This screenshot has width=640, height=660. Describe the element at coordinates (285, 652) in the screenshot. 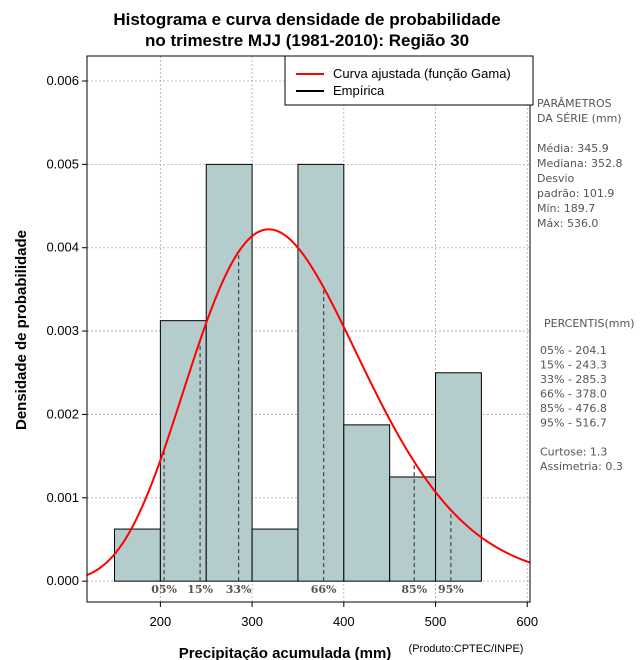

I see `x-axis-label: Precipitação acumulada (mm)` at that location.